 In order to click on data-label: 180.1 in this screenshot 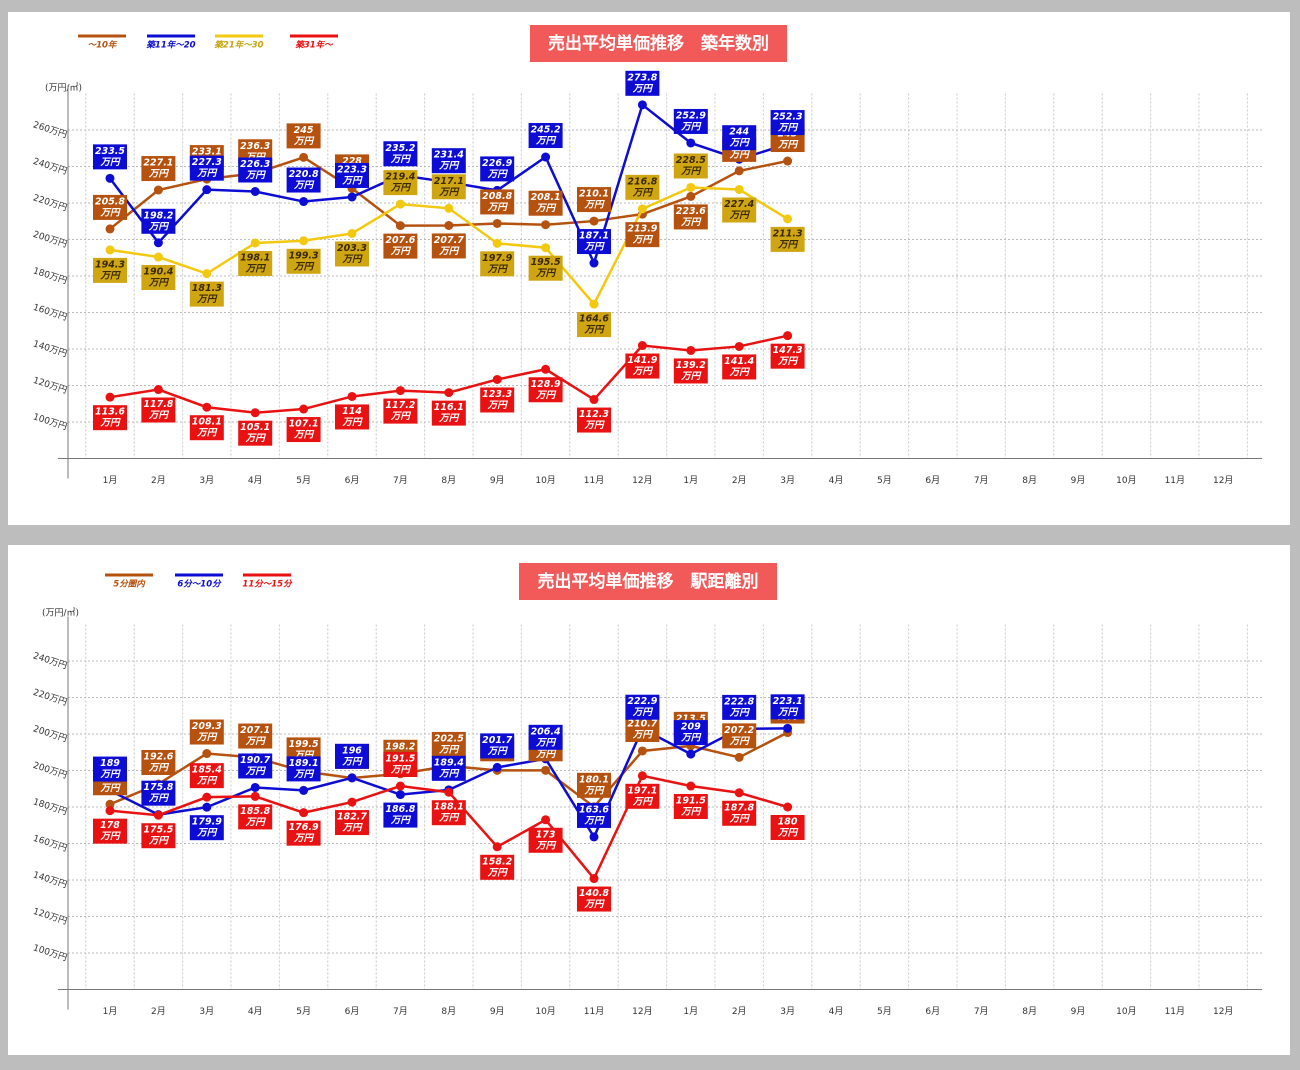, I will do `click(594, 779)`.